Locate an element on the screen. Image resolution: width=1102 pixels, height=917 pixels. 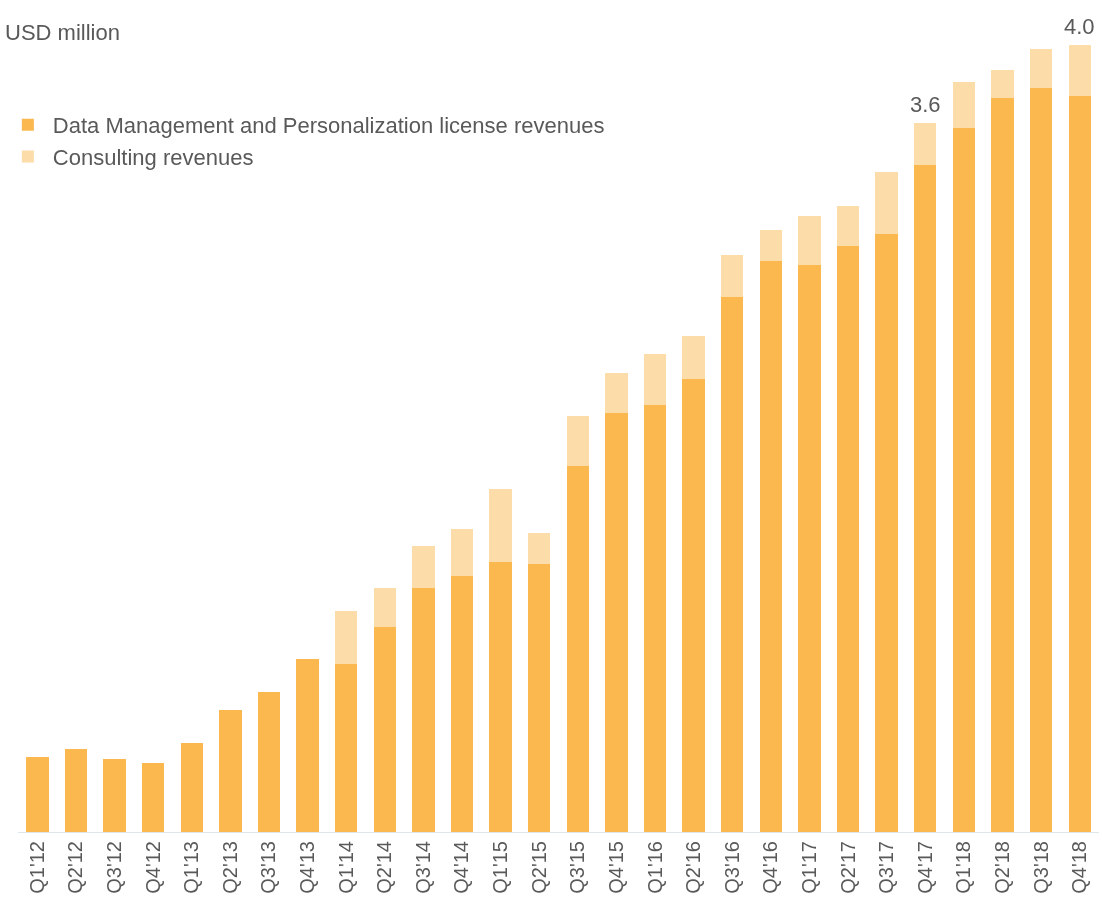
x-tick-label: Q4'17 is located at coordinates (924, 867).